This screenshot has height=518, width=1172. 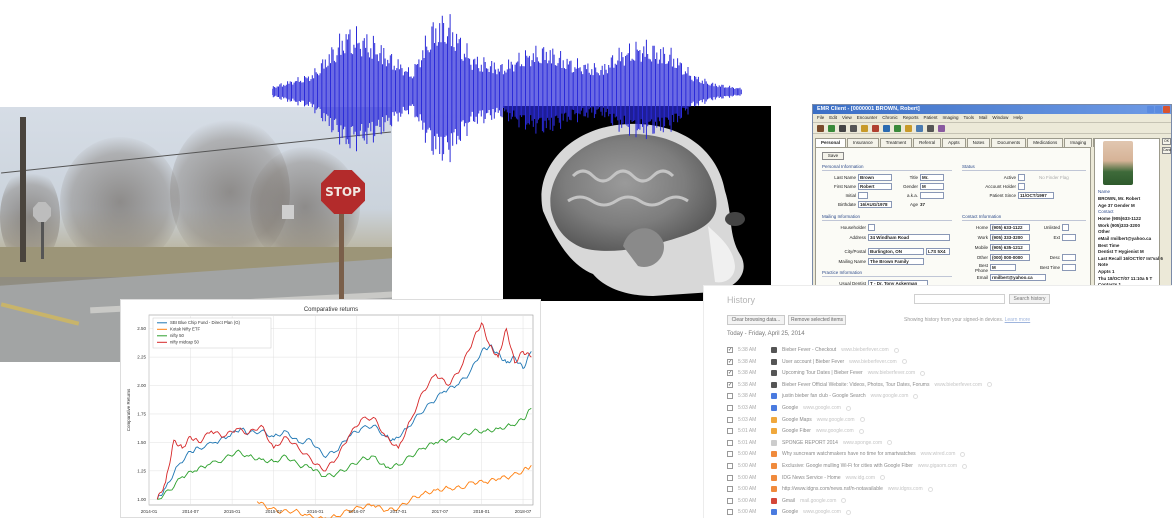 What do you see at coordinates (817, 320) in the screenshot?
I see `remove-selected-button: Remove selected items` at bounding box center [817, 320].